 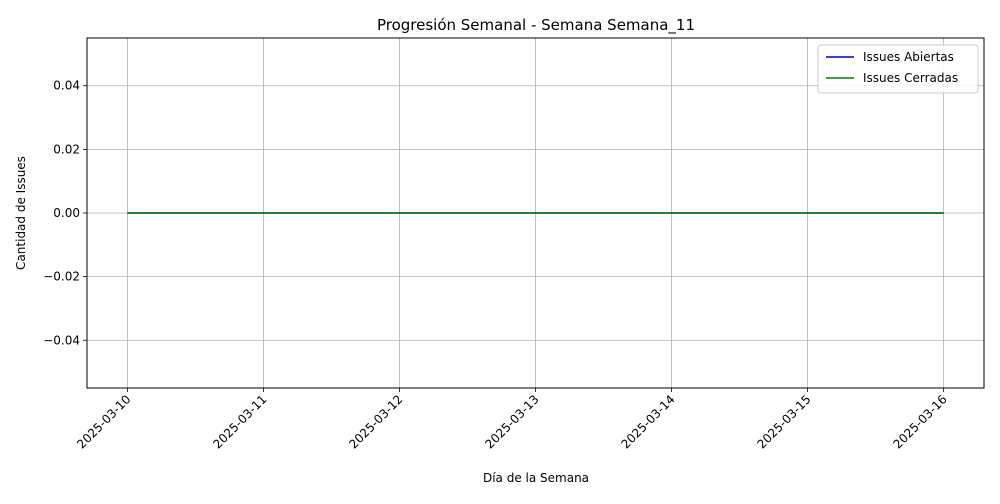 I want to click on y-tick-label: −0.04, so click(x=61, y=340).